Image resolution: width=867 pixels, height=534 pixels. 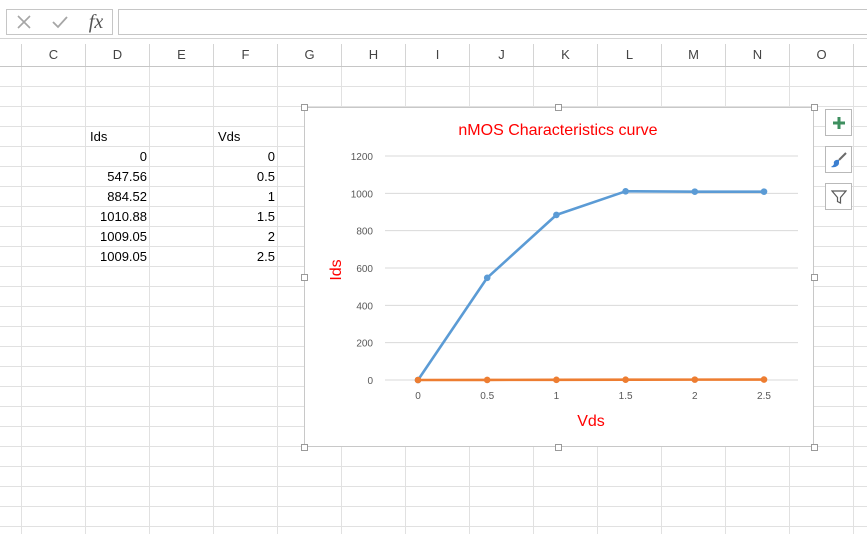 I want to click on x-tick-label: 2, so click(x=695, y=396).